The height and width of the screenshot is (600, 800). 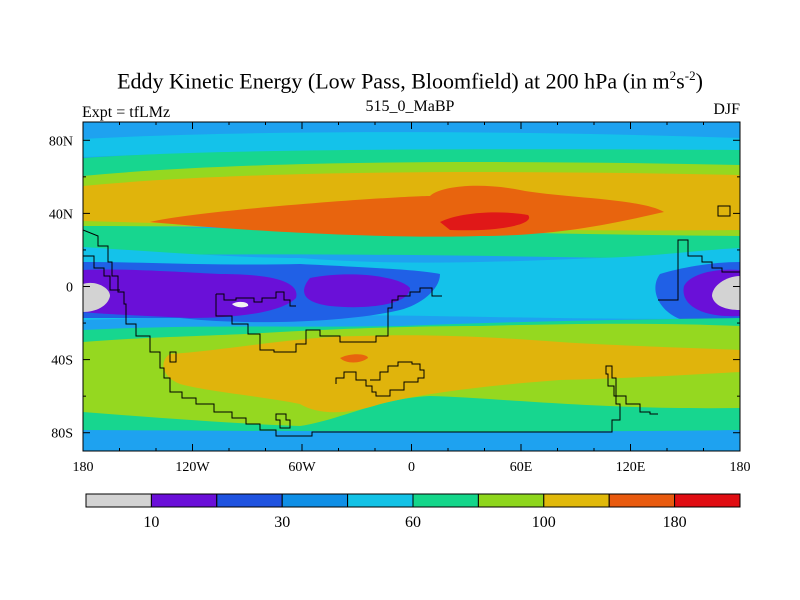 What do you see at coordinates (240, 304) in the screenshot?
I see `contour-eq-white-spot` at bounding box center [240, 304].